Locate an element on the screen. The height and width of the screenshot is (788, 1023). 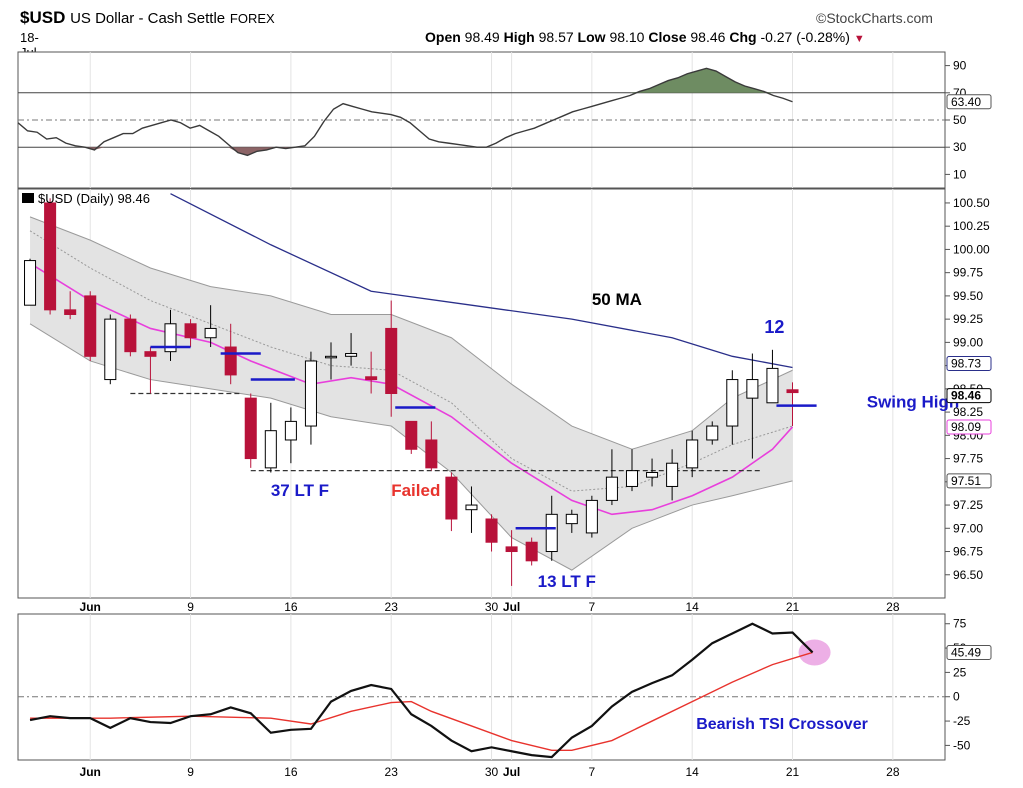
price-tag-label: 98.46 is located at coordinates (966, 396).